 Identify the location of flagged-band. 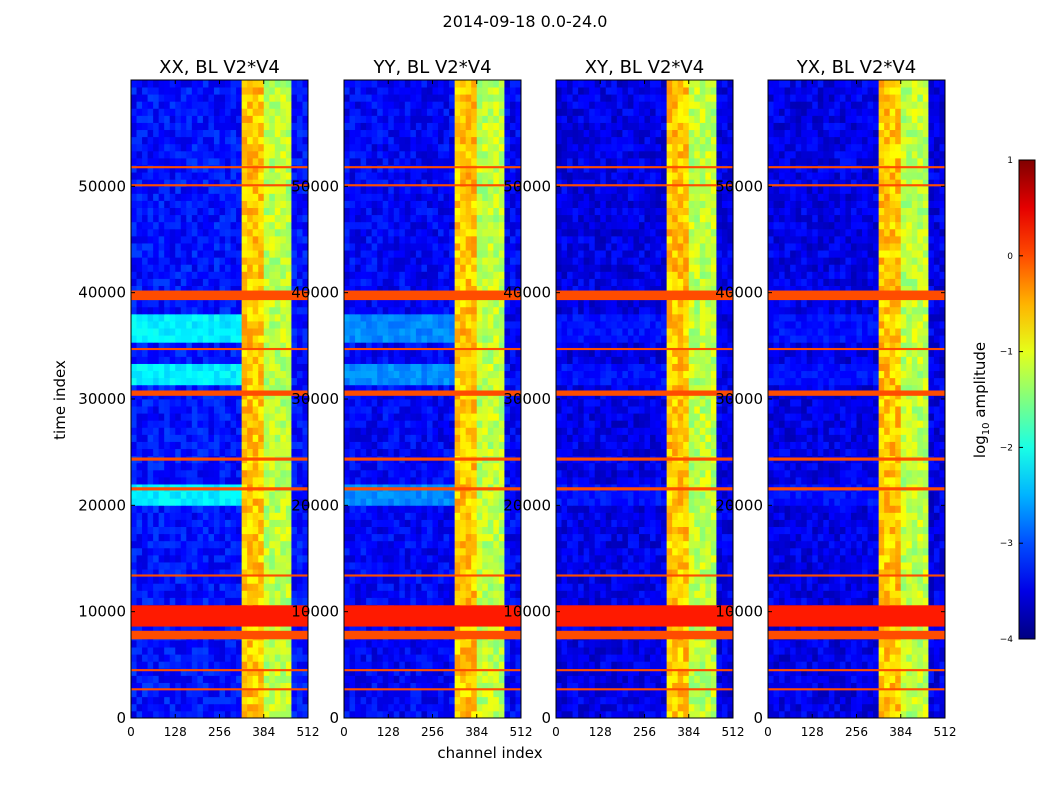
(219, 349).